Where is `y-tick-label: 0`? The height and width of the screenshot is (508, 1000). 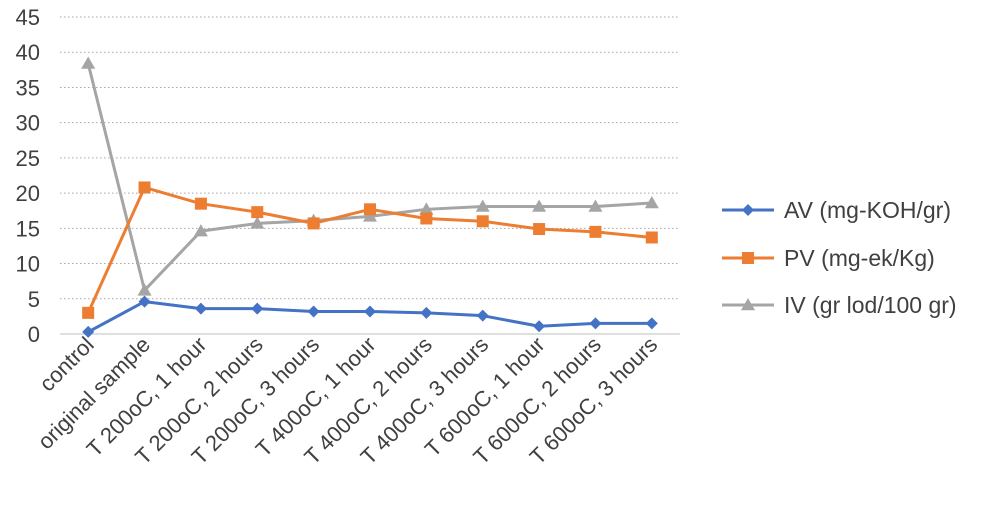
y-tick-label: 0 is located at coordinates (34, 334).